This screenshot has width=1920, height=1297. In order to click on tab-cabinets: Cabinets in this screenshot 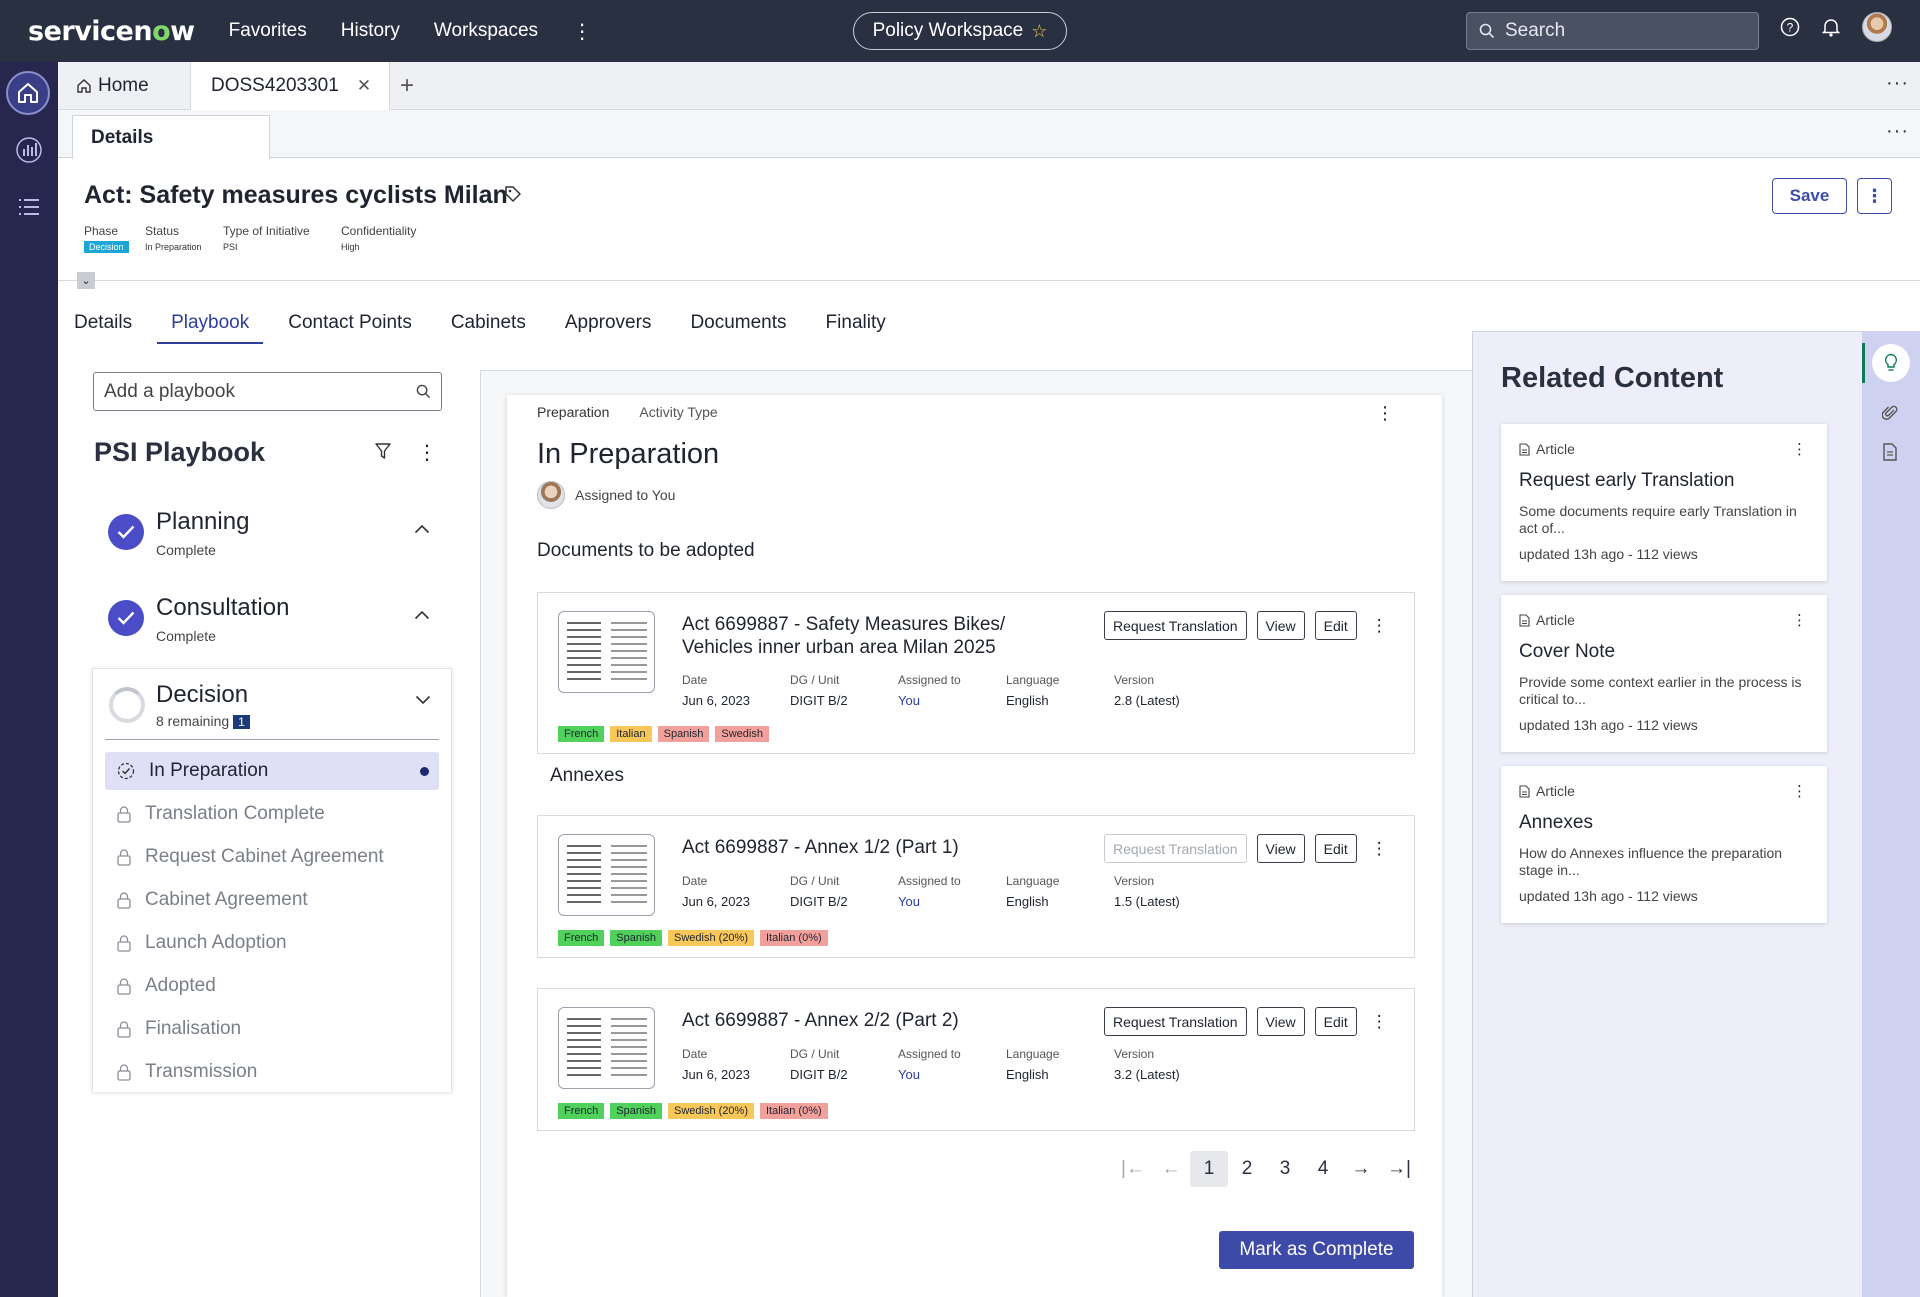, I will do `click(488, 322)`.